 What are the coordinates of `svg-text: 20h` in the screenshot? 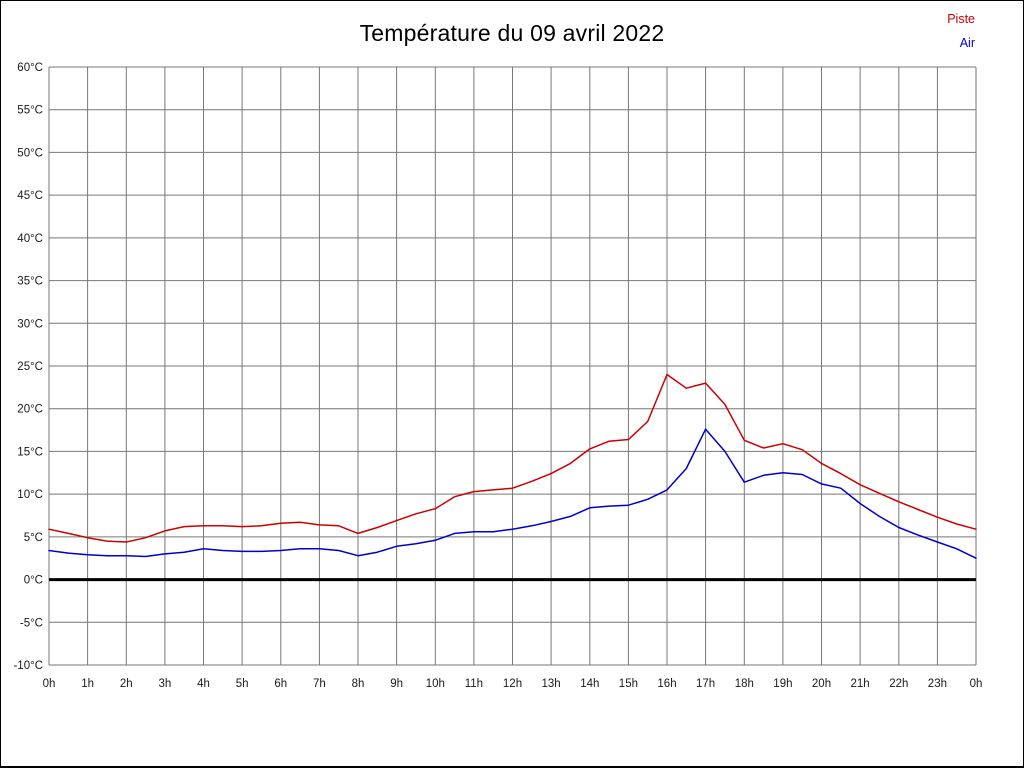 It's located at (821, 684).